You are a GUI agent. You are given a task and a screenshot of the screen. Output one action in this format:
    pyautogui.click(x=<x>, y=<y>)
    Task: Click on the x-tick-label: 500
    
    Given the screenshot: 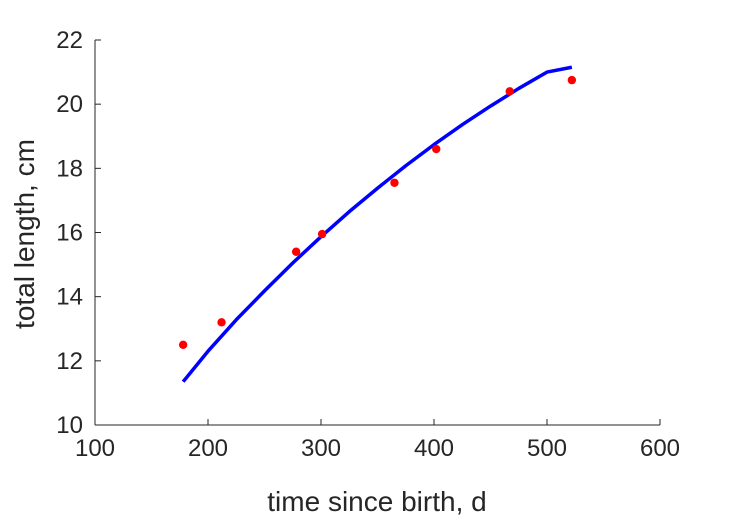 What is the action you would take?
    pyautogui.click(x=547, y=448)
    